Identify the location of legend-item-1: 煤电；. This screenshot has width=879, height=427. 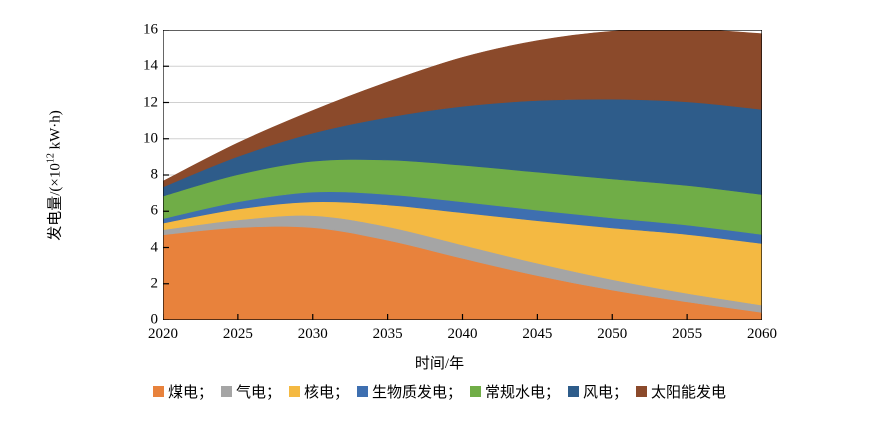
(182, 391).